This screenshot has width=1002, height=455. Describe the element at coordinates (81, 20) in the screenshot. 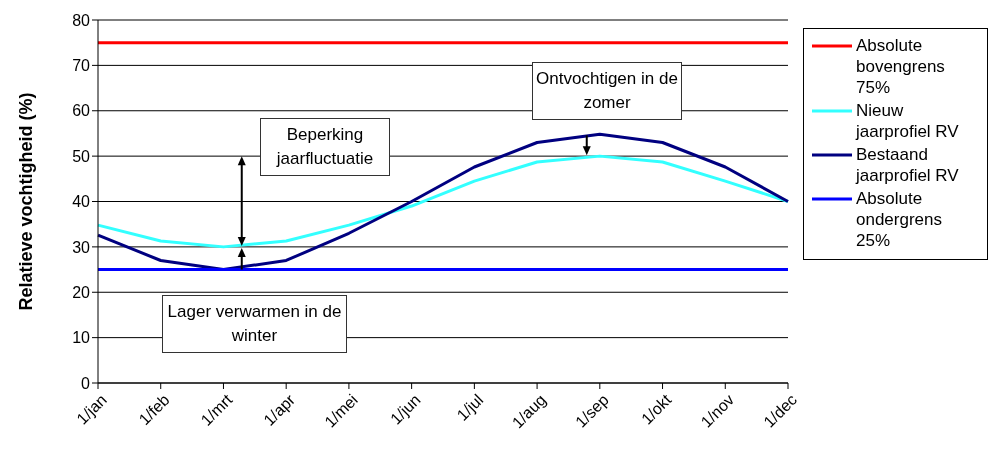

I see `y-tick-label: 80` at that location.